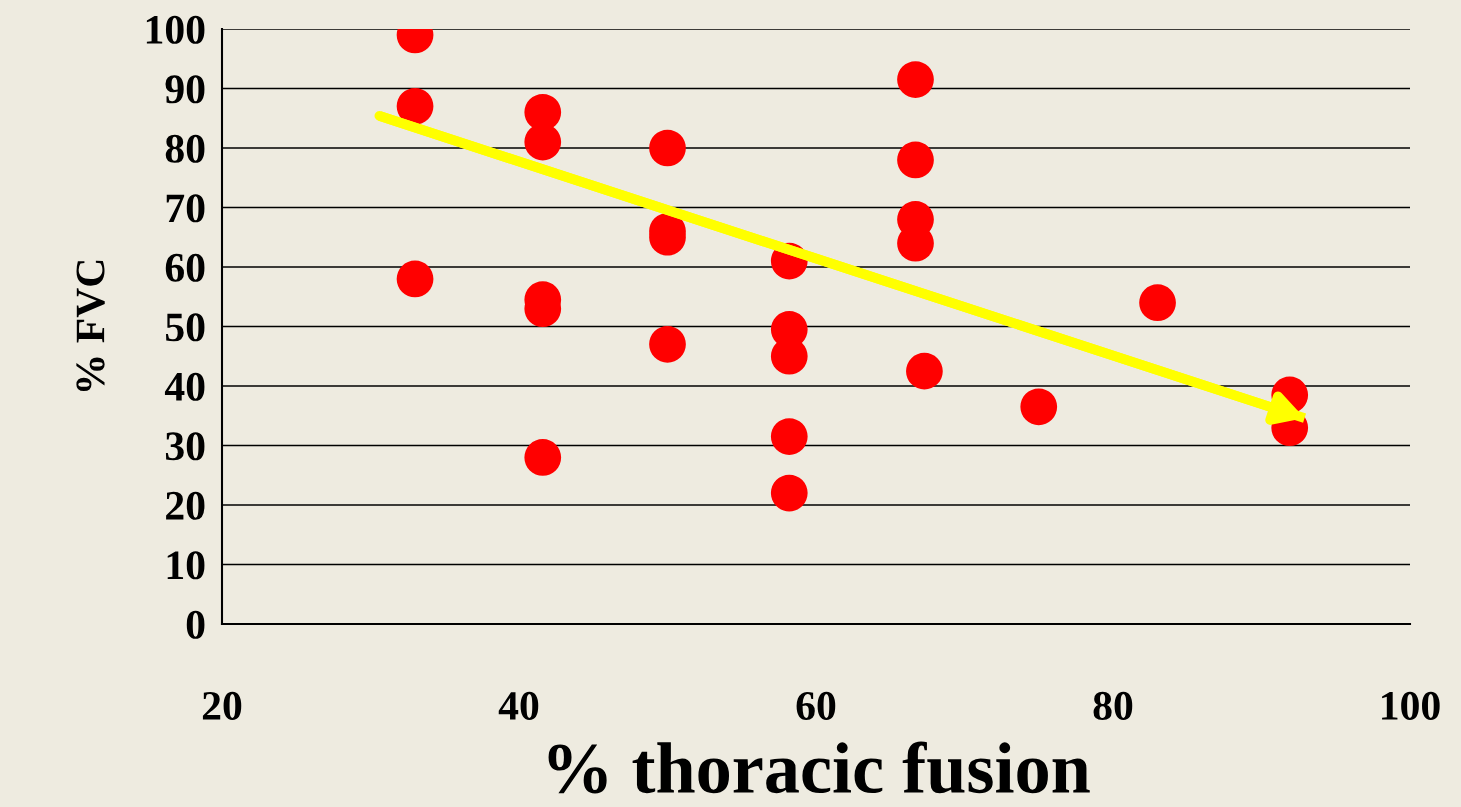 This screenshot has width=1461, height=807. Describe the element at coordinates (175, 29) in the screenshot. I see `y-tick-label: 100` at that location.